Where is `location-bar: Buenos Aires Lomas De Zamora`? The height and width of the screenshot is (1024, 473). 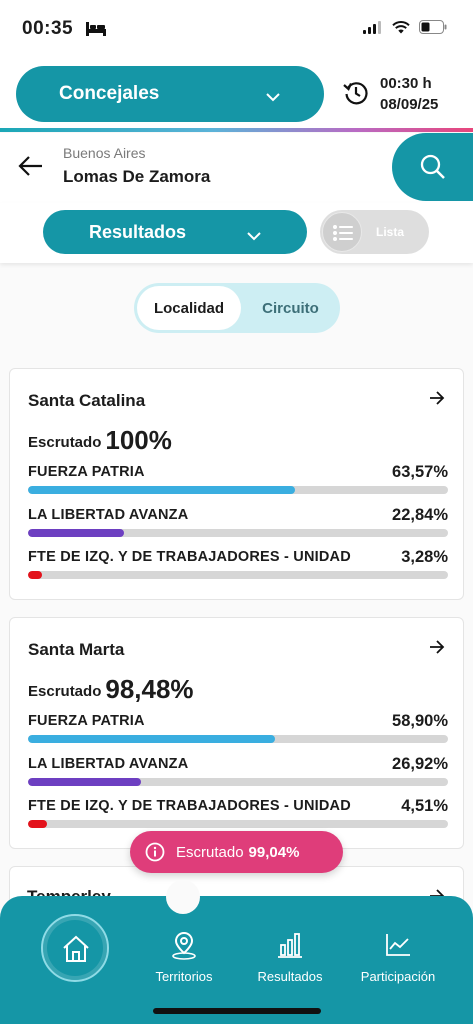 location-bar: Buenos Aires Lomas De Zamora is located at coordinates (236, 168).